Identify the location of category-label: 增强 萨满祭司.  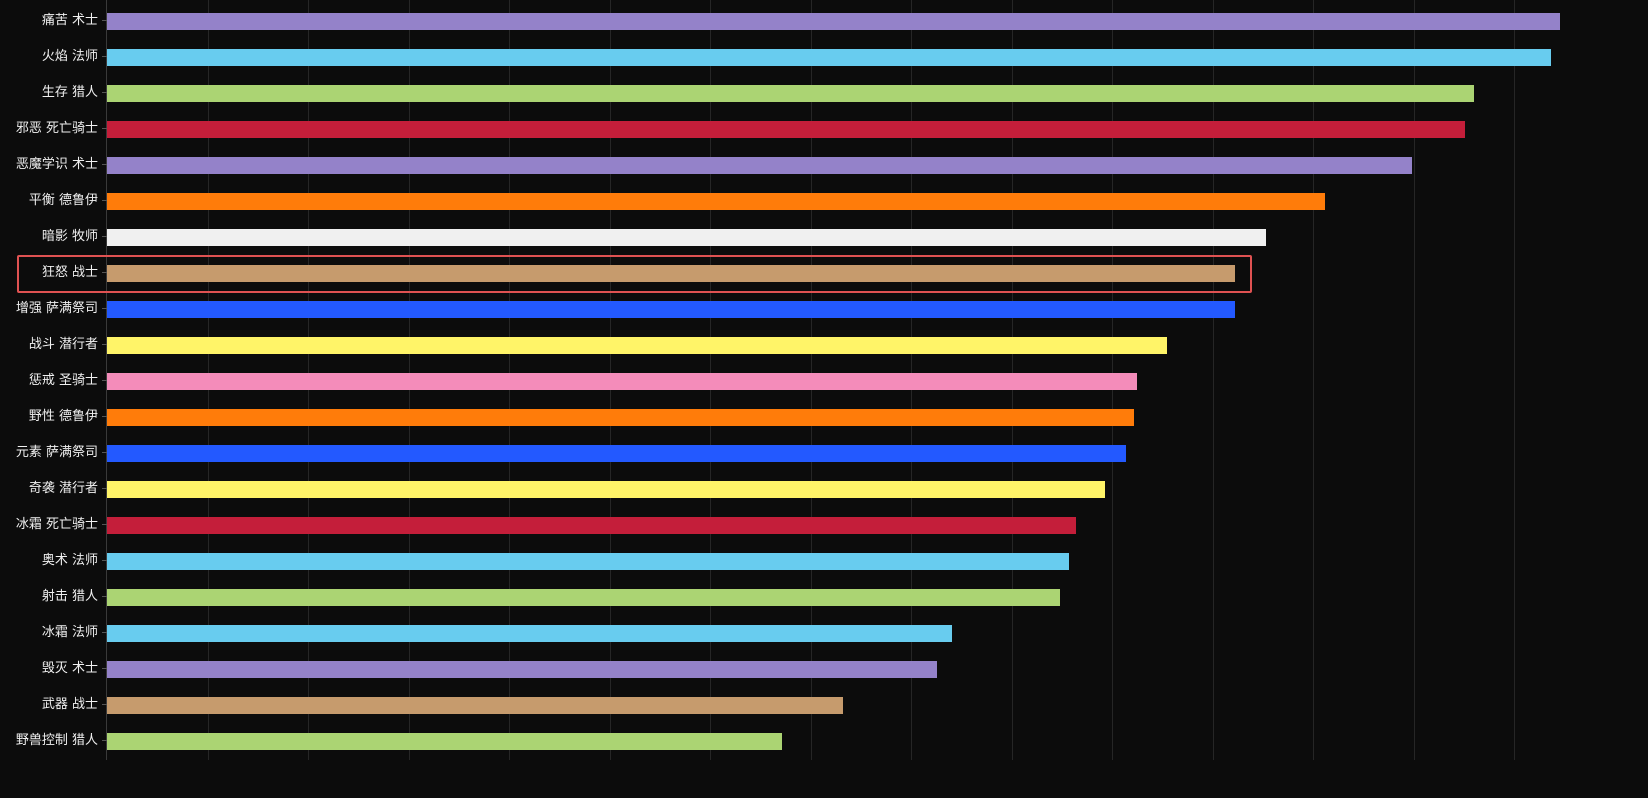
(56, 308).